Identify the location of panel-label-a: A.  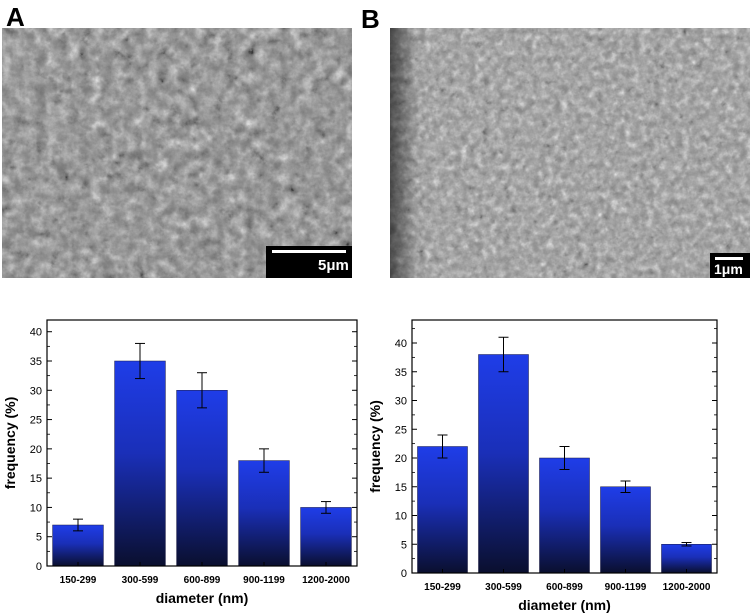
(15, 17).